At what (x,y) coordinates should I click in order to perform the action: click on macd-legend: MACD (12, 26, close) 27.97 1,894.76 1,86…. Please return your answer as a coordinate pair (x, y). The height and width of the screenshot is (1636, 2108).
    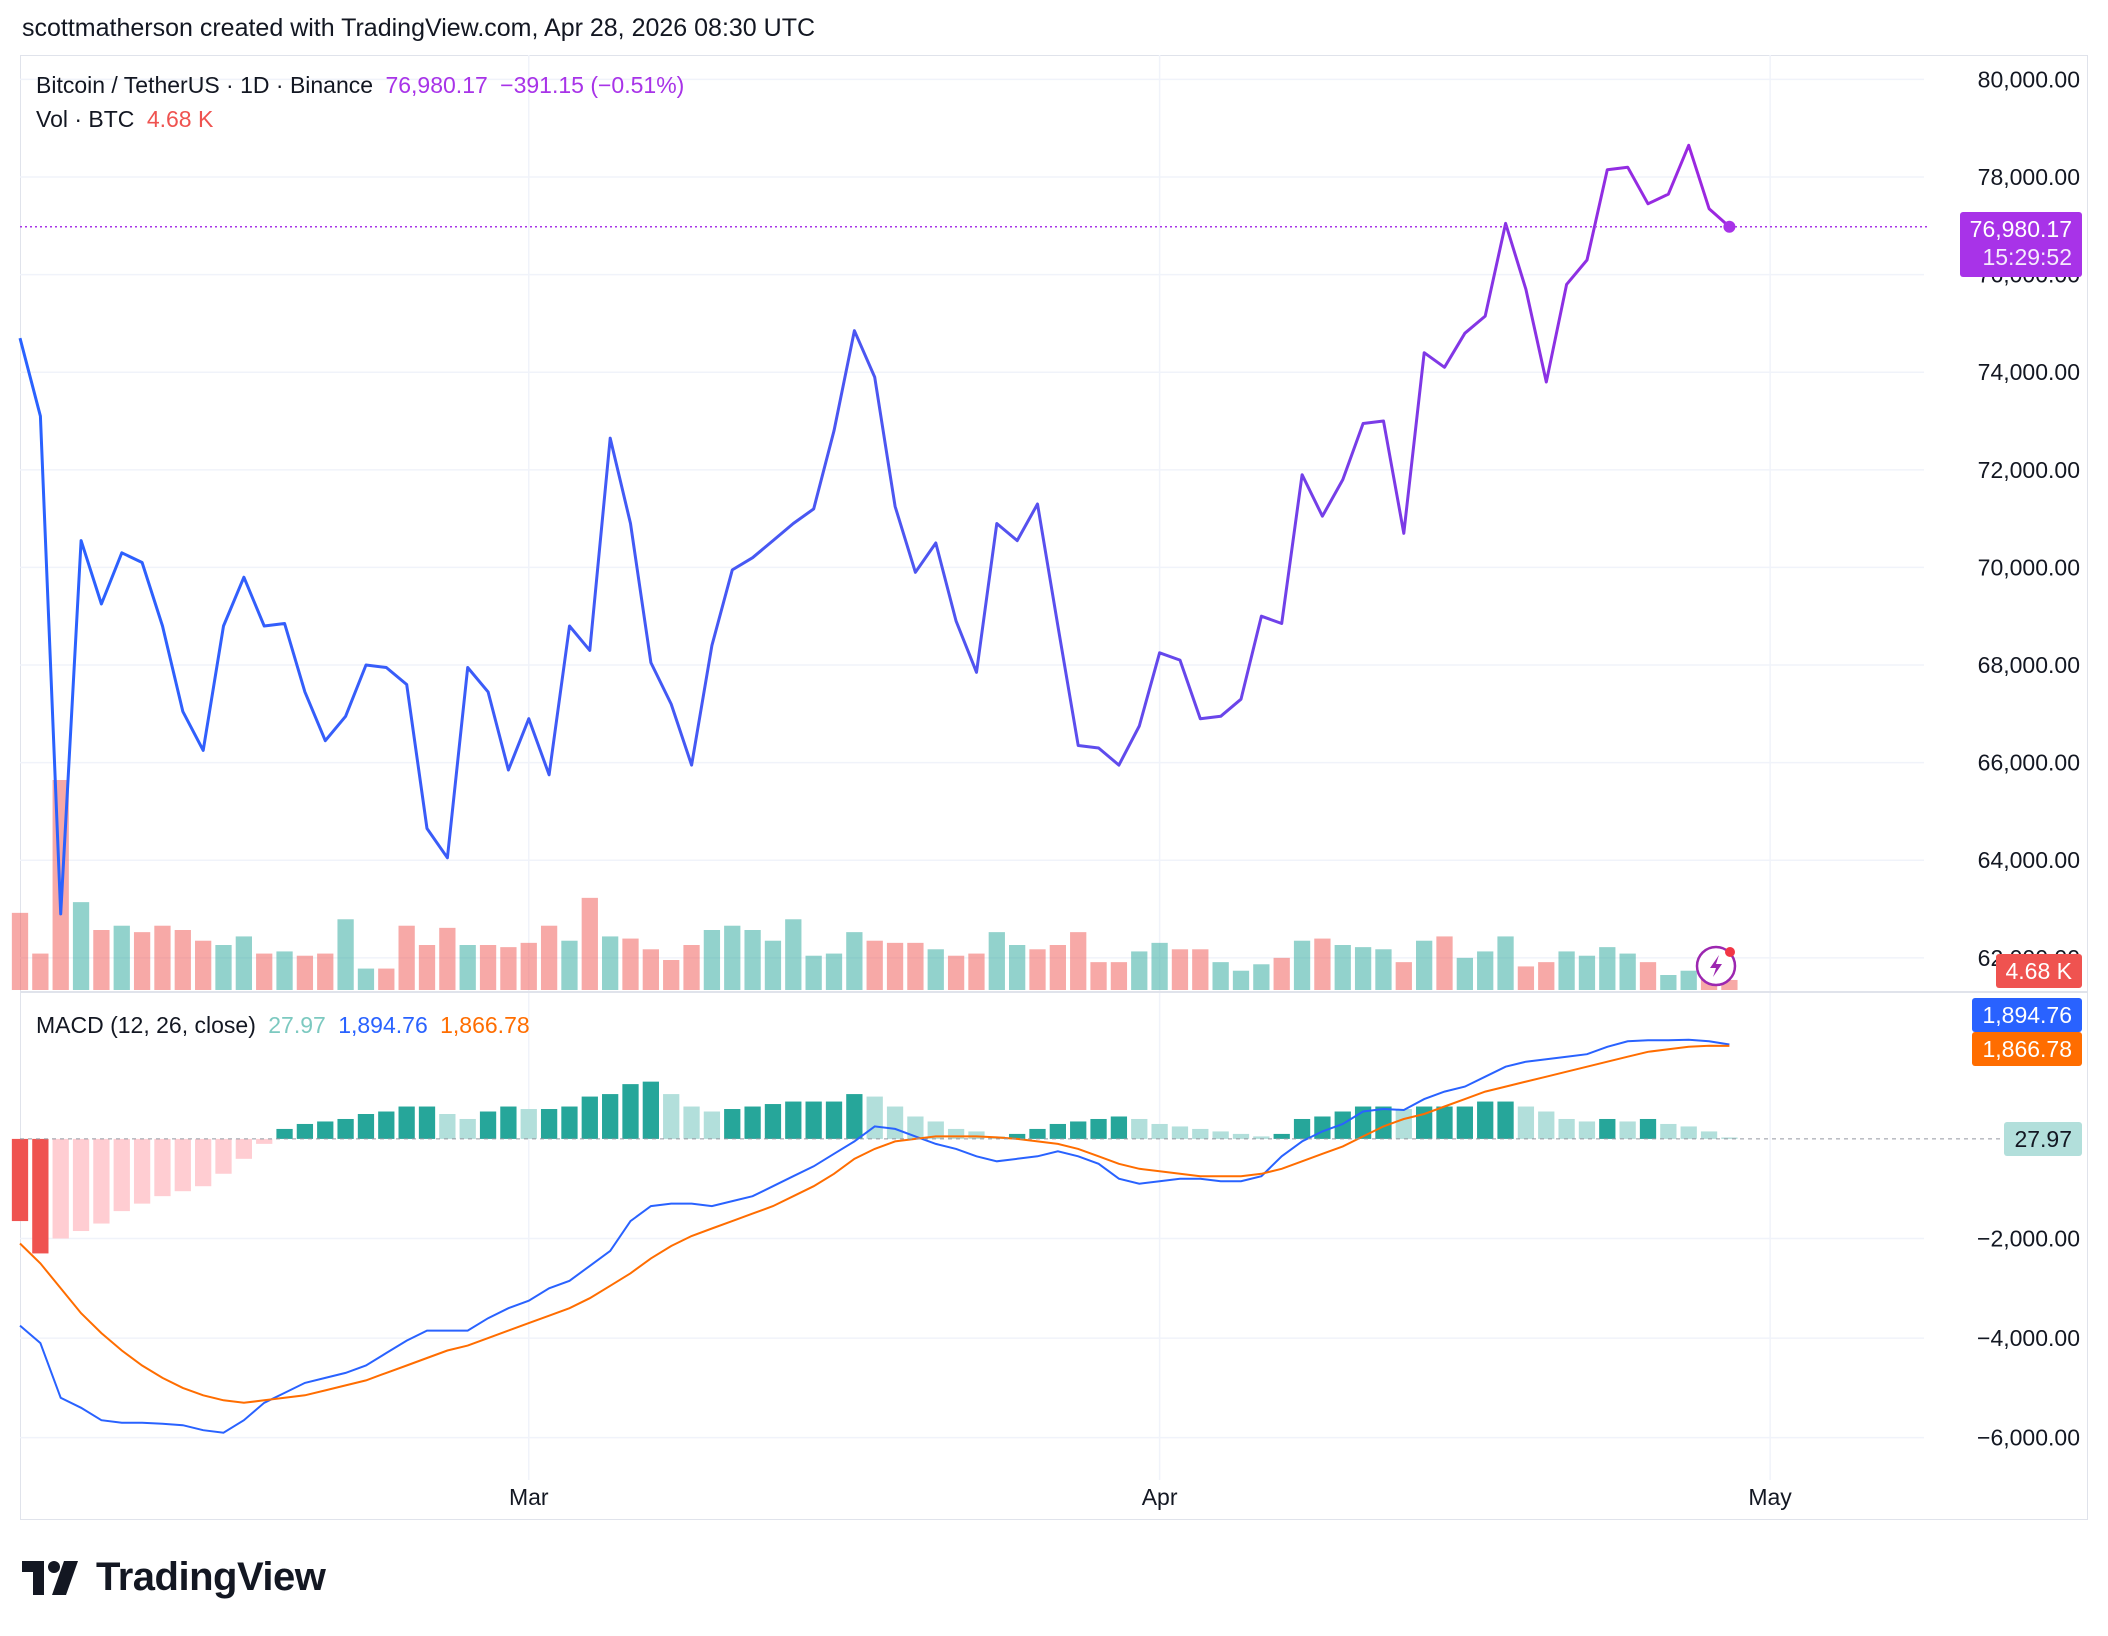
    Looking at the image, I should click on (286, 1025).